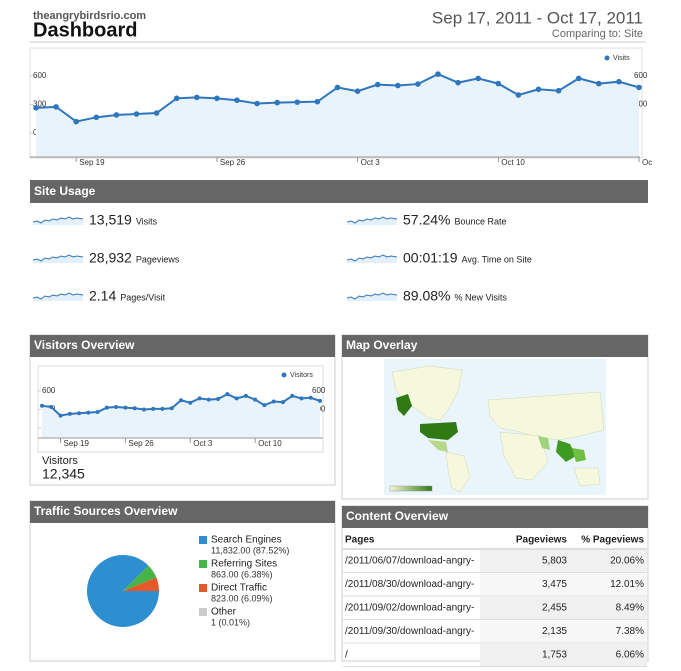 The image size is (681, 671). What do you see at coordinates (641, 75) in the screenshot?
I see `y-tick-label: 600` at bounding box center [641, 75].